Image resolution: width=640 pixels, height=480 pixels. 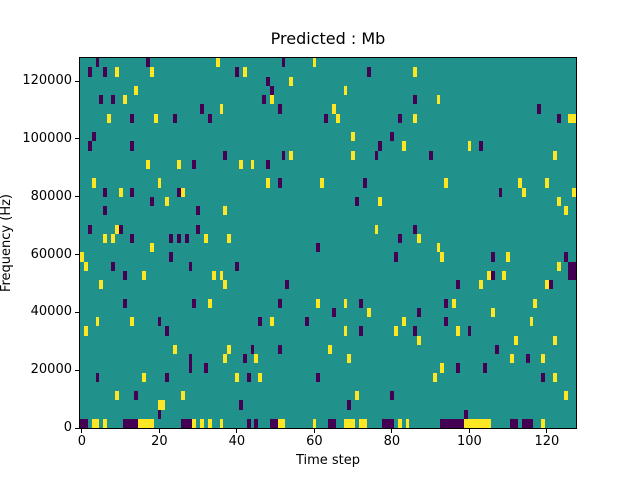 What do you see at coordinates (67, 427) in the screenshot?
I see `y-tick-label: 0` at bounding box center [67, 427].